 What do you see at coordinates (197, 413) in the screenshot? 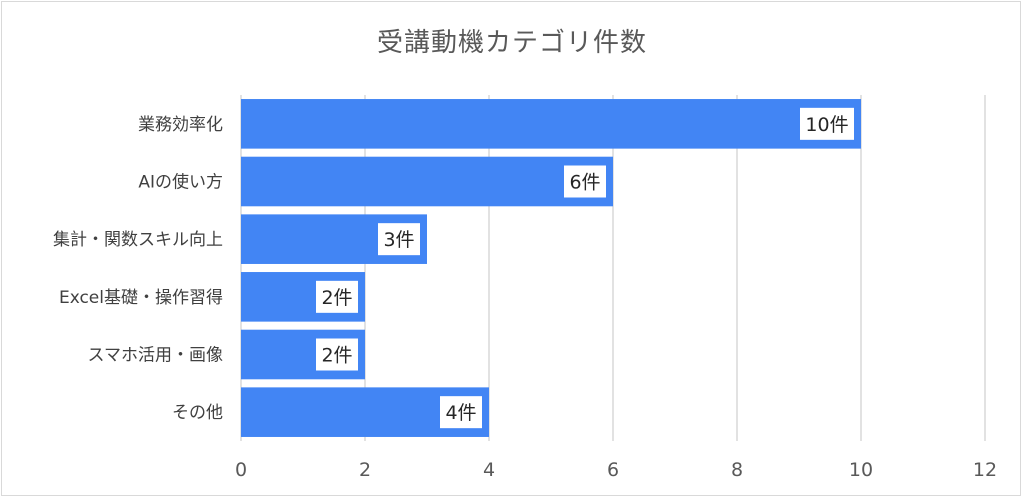
I see `category-label: その他` at bounding box center [197, 413].